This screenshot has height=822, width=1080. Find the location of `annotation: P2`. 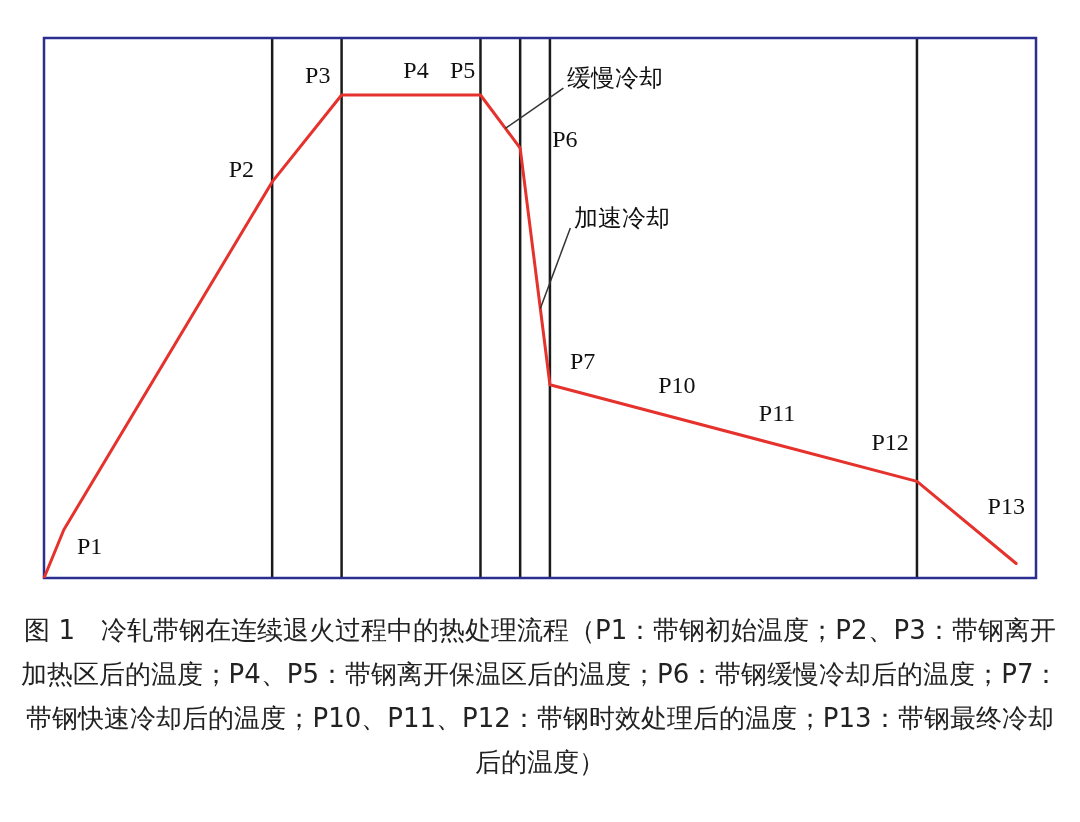

annotation: P2 is located at coordinates (241, 169).